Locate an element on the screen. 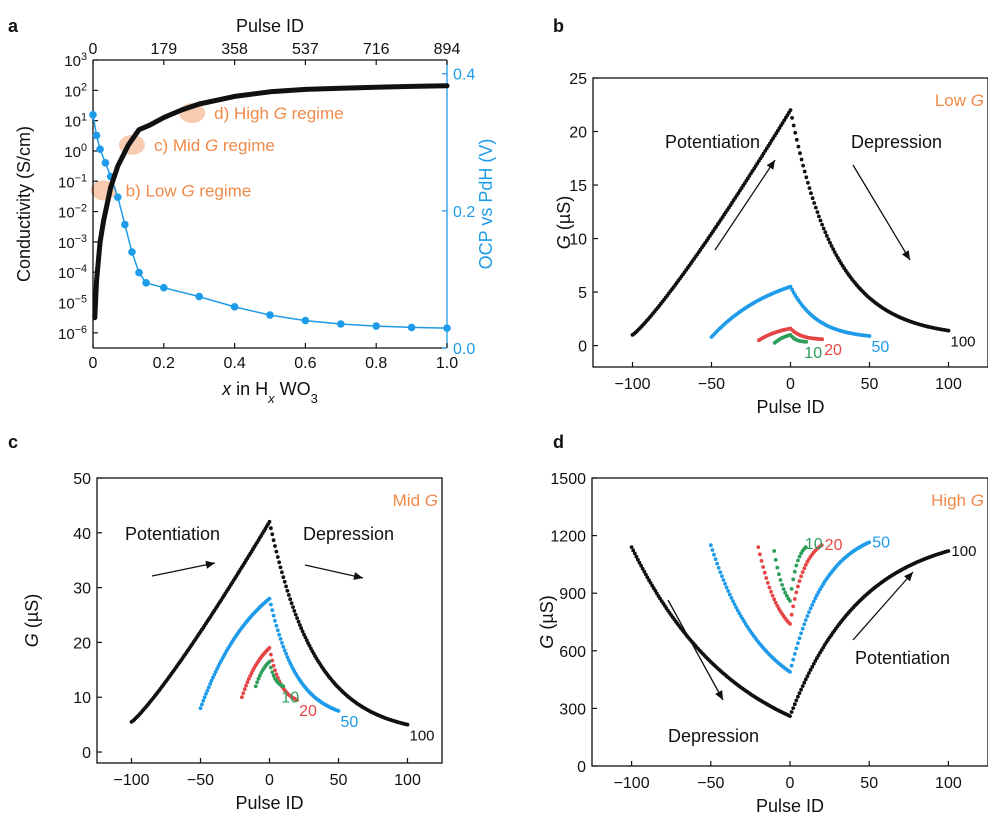  panel-label: b is located at coordinates (558, 26).